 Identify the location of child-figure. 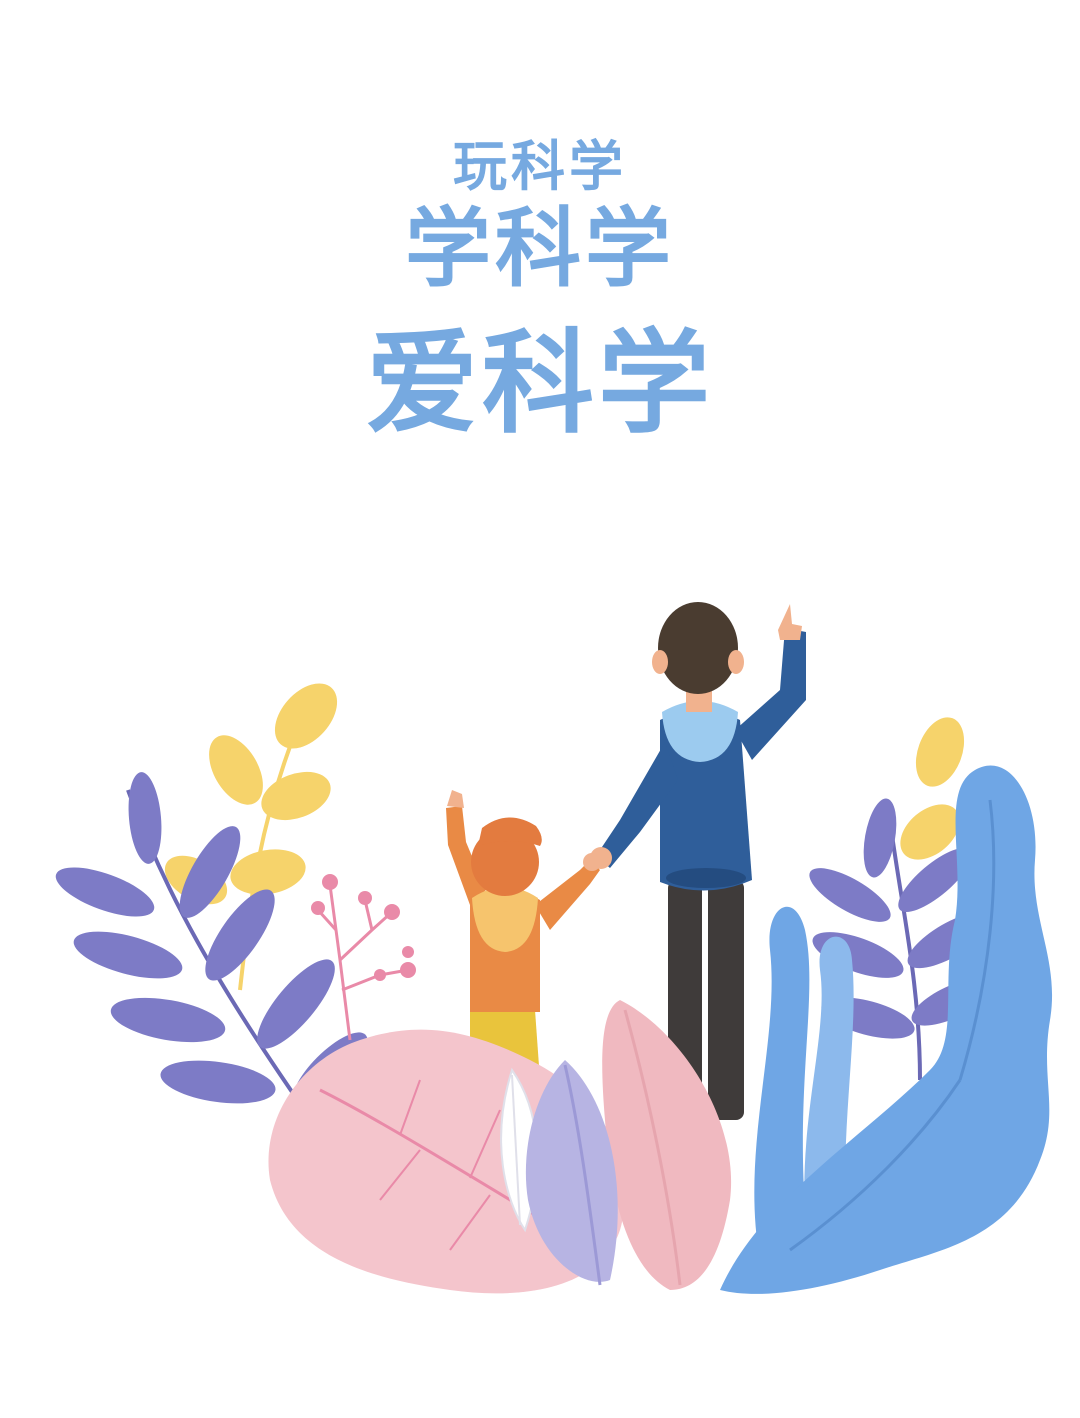
(523, 935).